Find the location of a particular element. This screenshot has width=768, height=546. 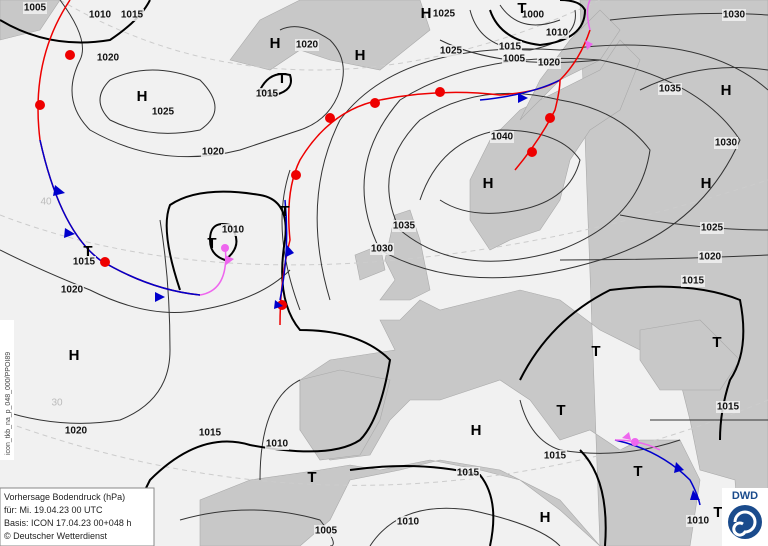

grid-label: 40 is located at coordinates (46, 202).